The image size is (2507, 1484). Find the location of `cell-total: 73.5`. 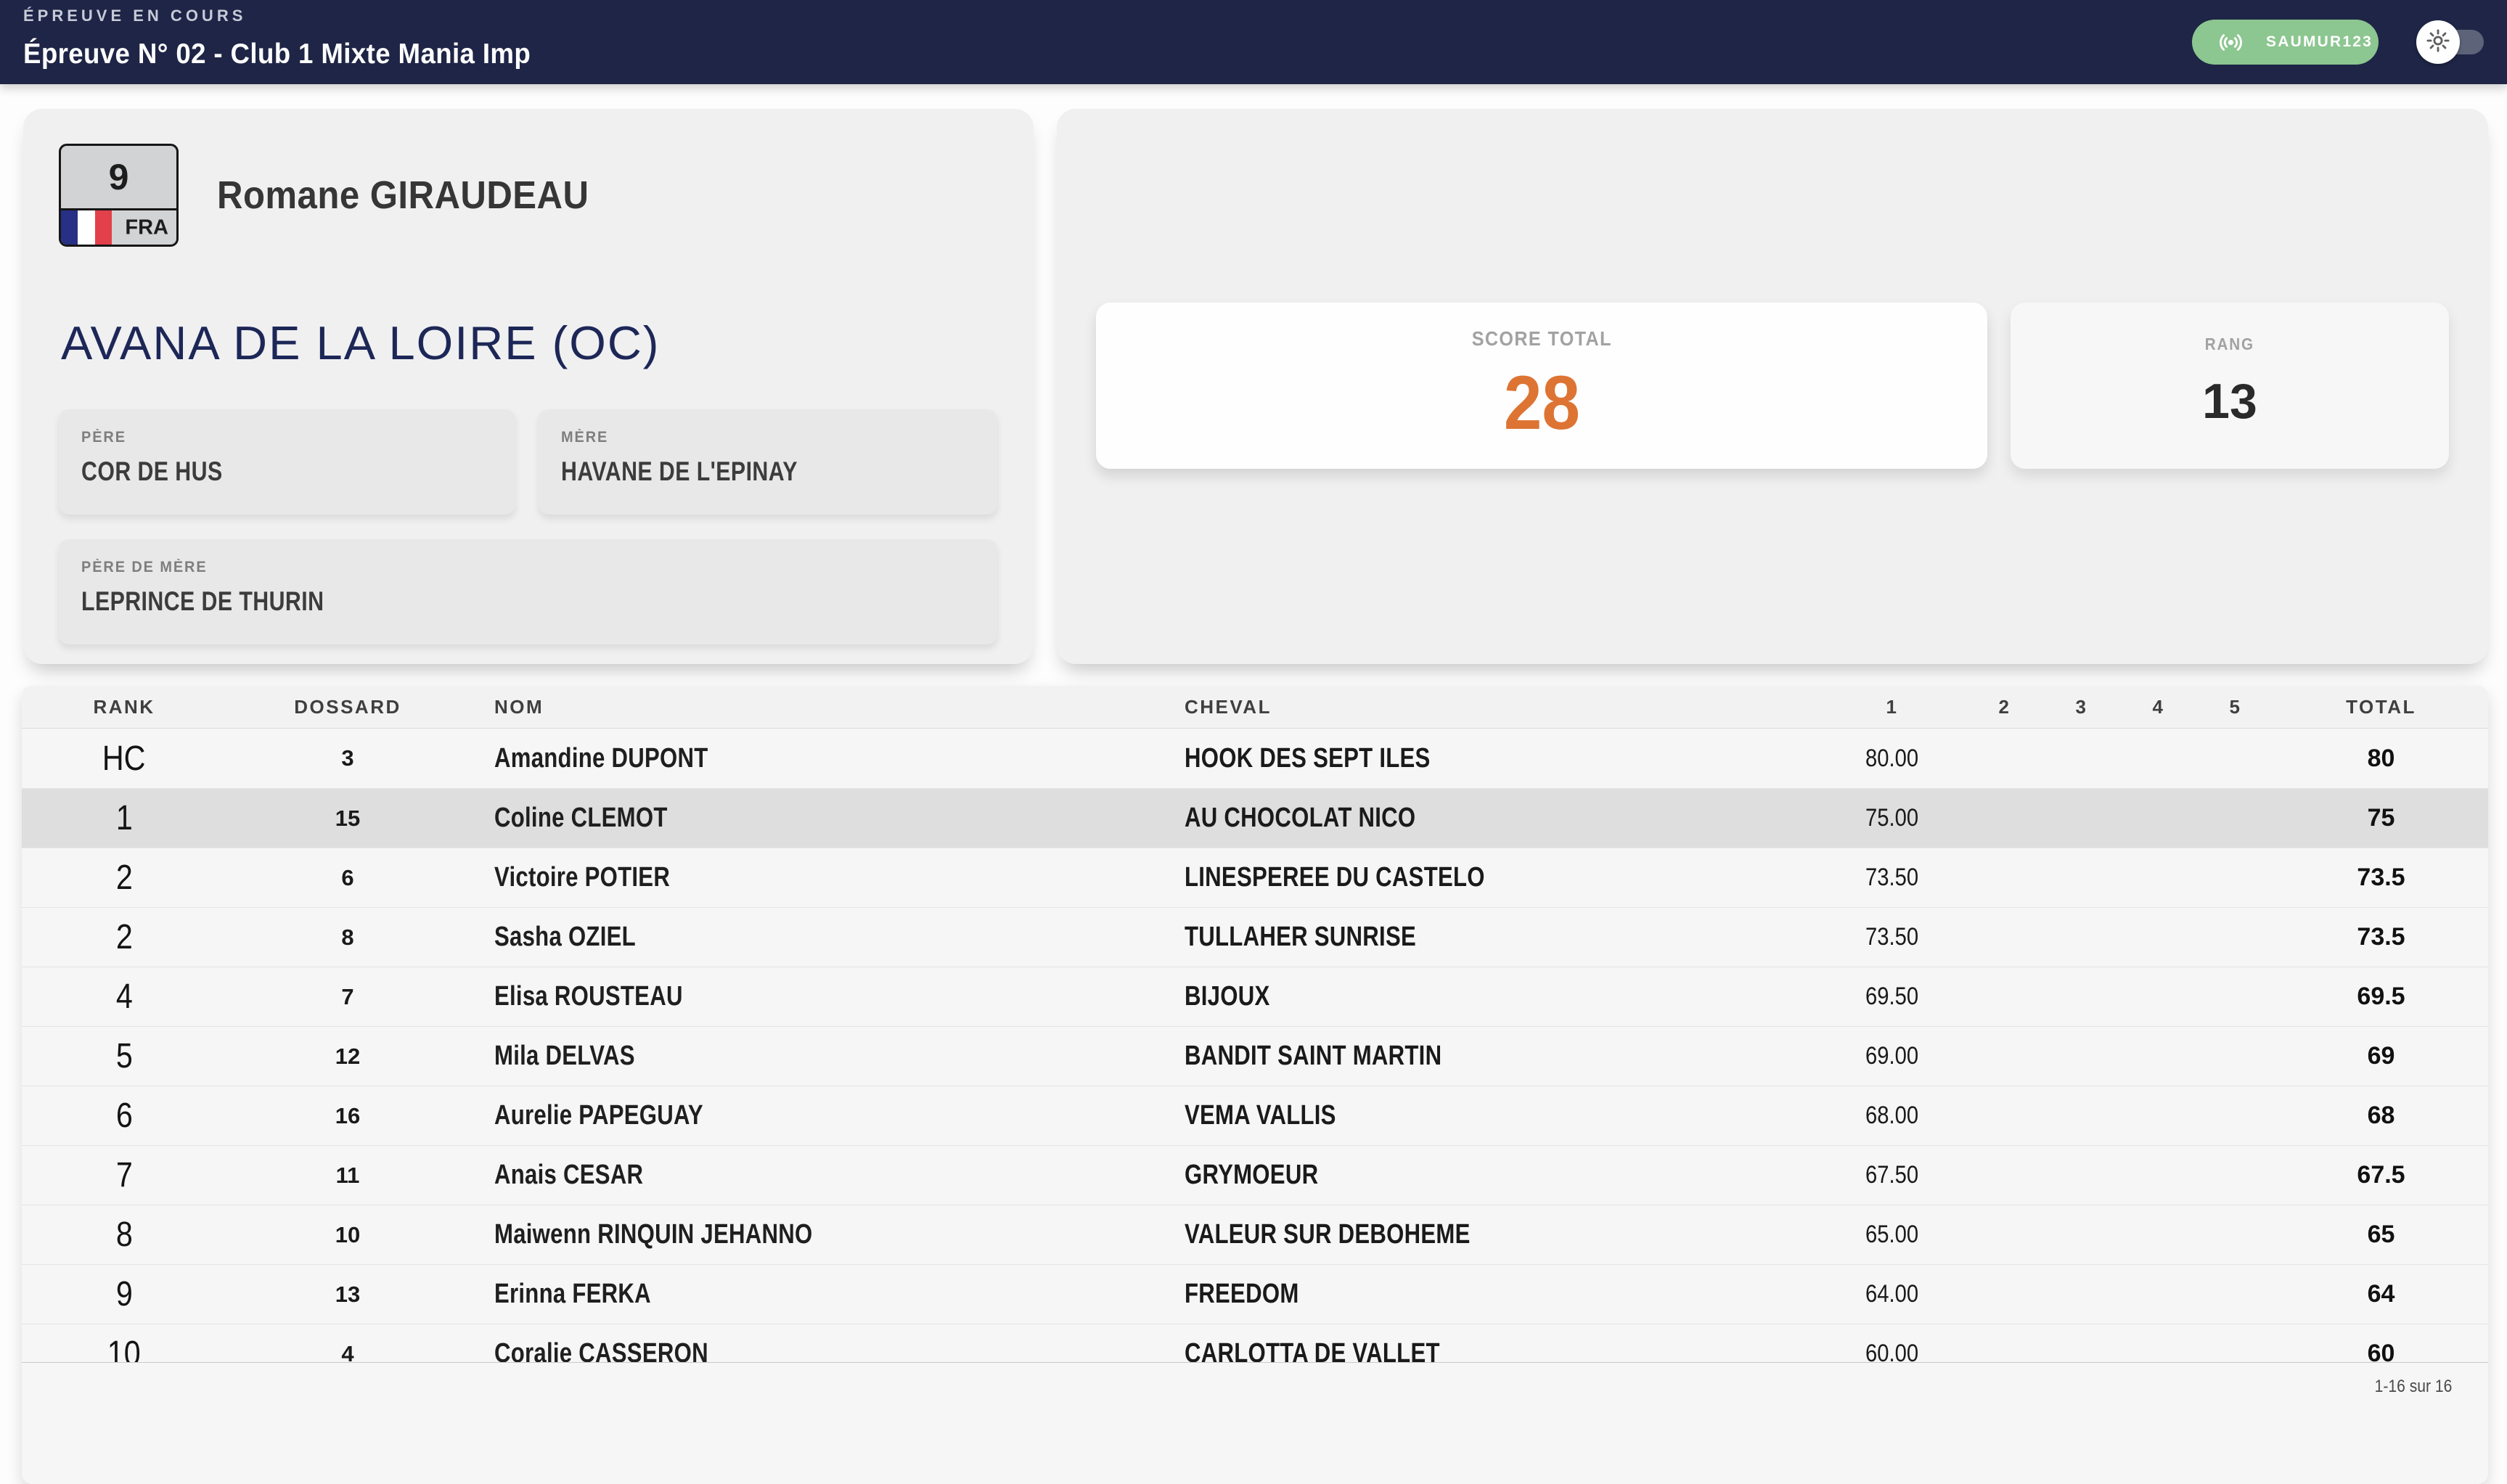

cell-total: 73.5 is located at coordinates (2381, 877).